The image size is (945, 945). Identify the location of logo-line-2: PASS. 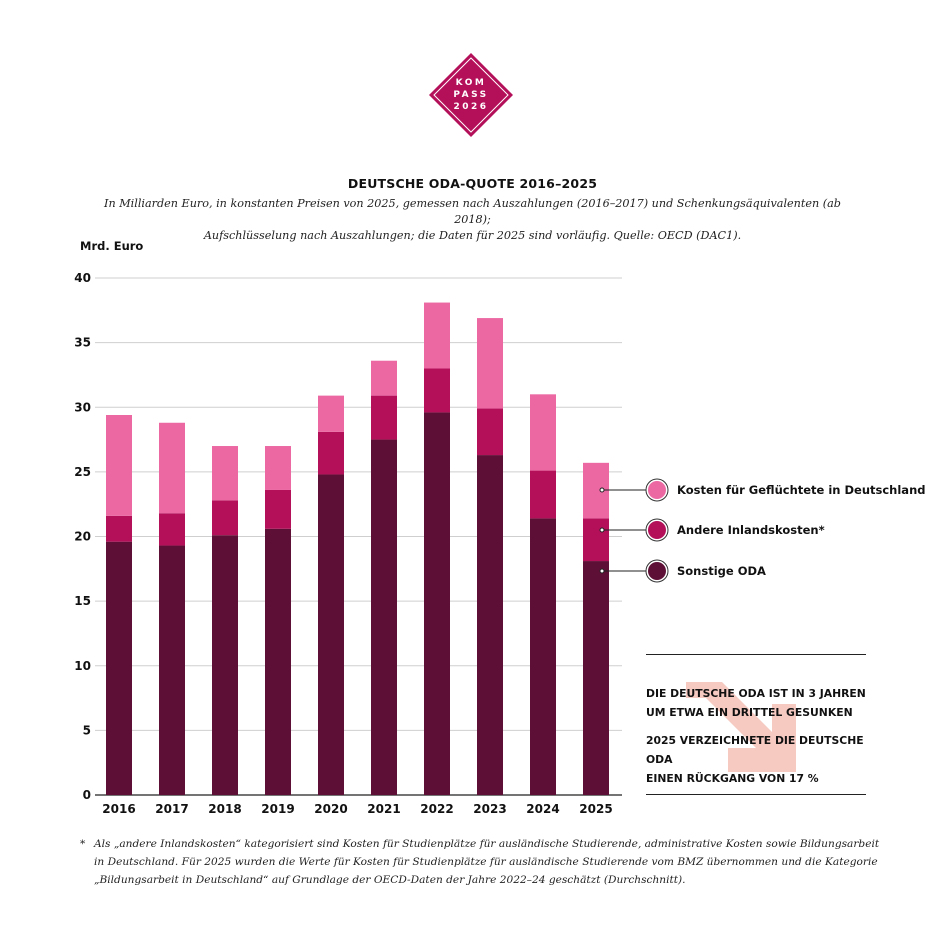
(470, 95).